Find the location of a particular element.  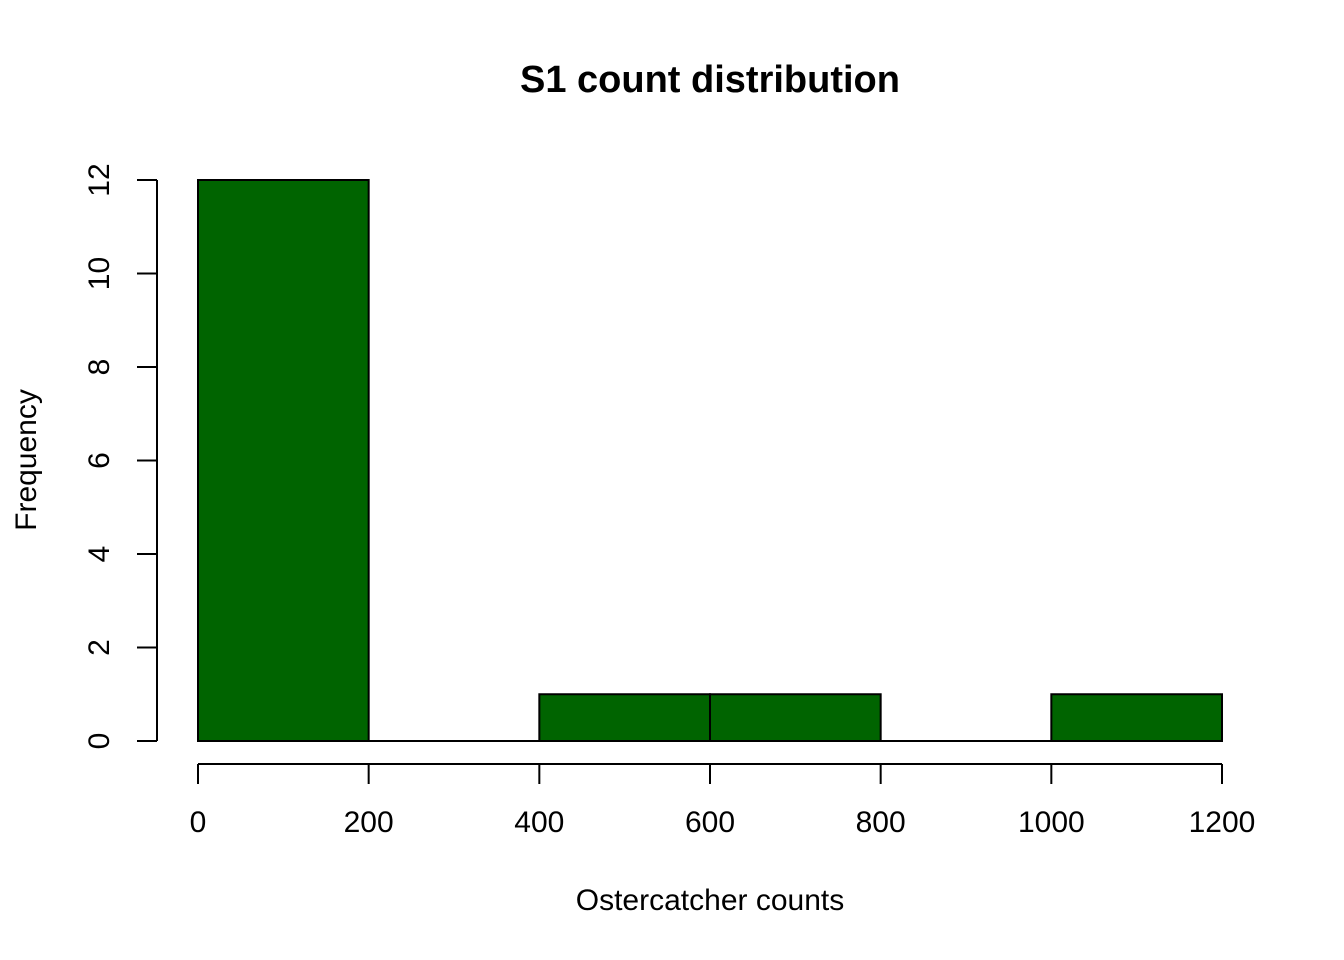

y-tick-label: 2 is located at coordinates (99, 647).